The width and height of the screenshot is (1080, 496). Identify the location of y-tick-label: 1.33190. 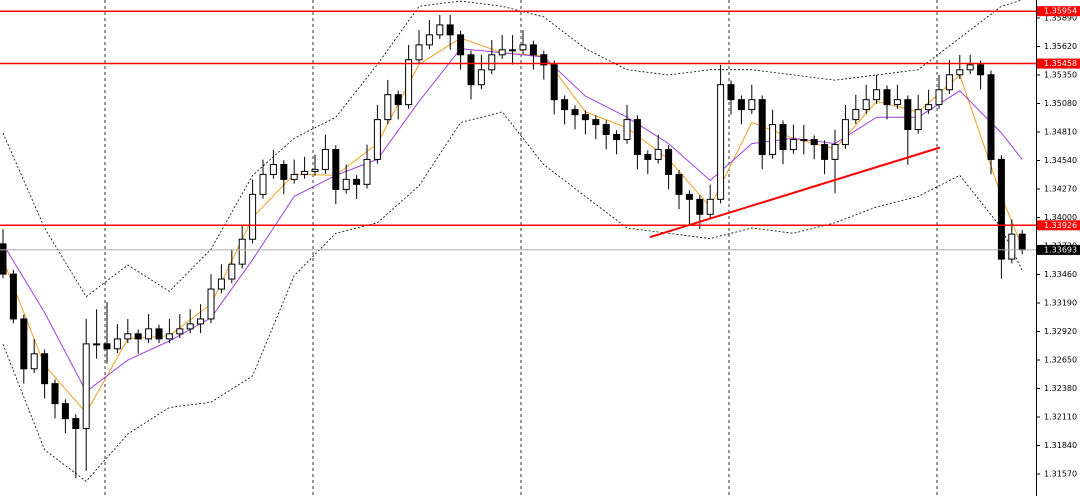
(1060, 303).